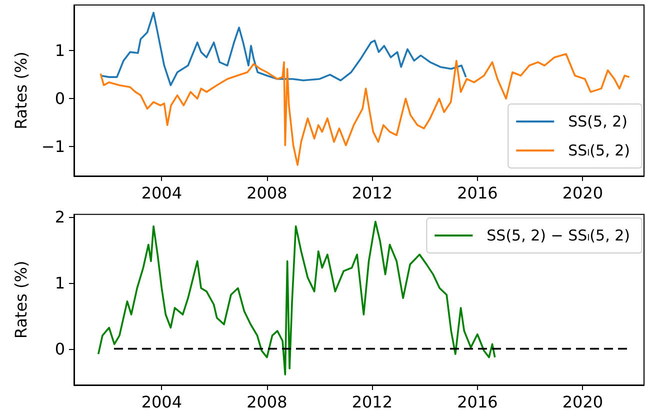 This screenshot has width=645, height=418. What do you see at coordinates (599, 151) in the screenshot?
I see `legend-label: SSₗ(5, 2)` at bounding box center [599, 151].